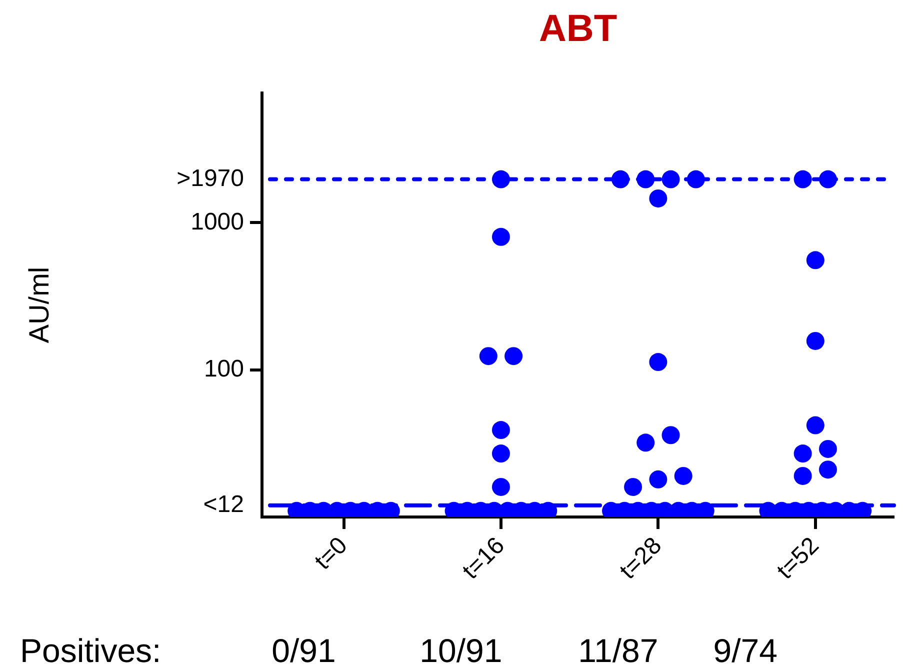 This screenshot has width=903, height=671. I want to click on text: Positives:, so click(91, 651).